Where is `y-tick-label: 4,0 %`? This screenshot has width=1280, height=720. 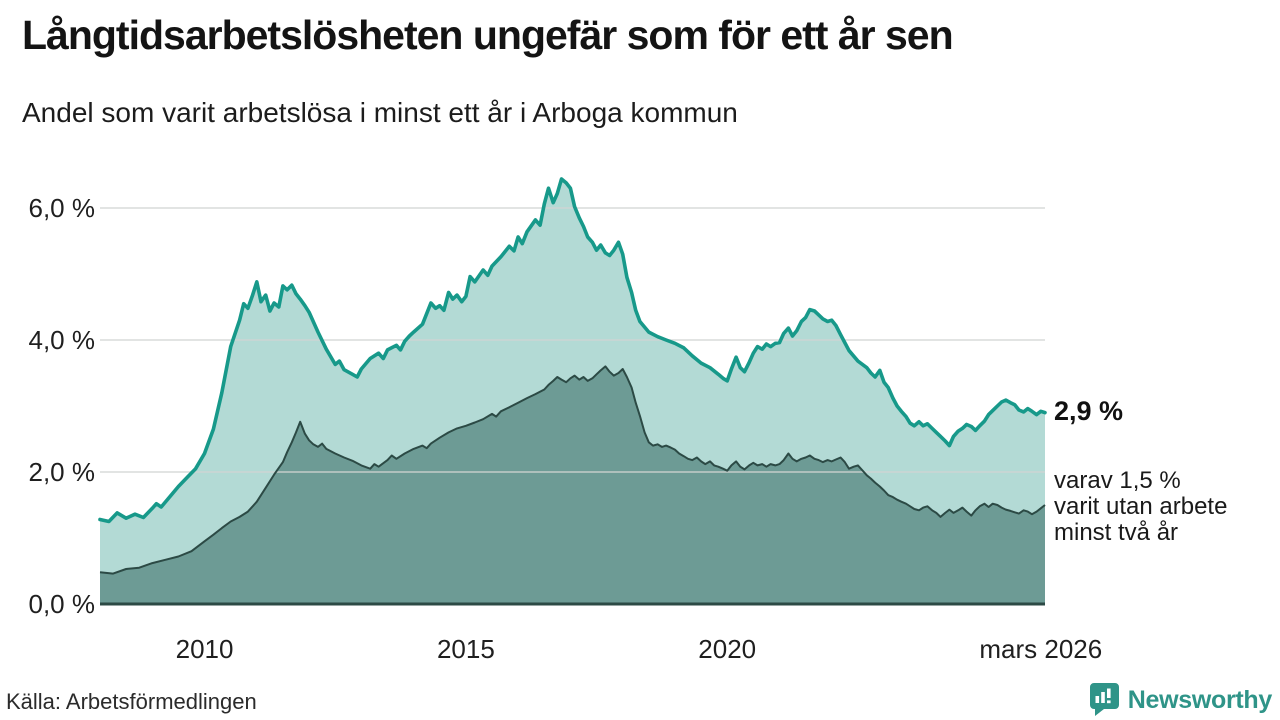 y-tick-label: 4,0 % is located at coordinates (62, 340).